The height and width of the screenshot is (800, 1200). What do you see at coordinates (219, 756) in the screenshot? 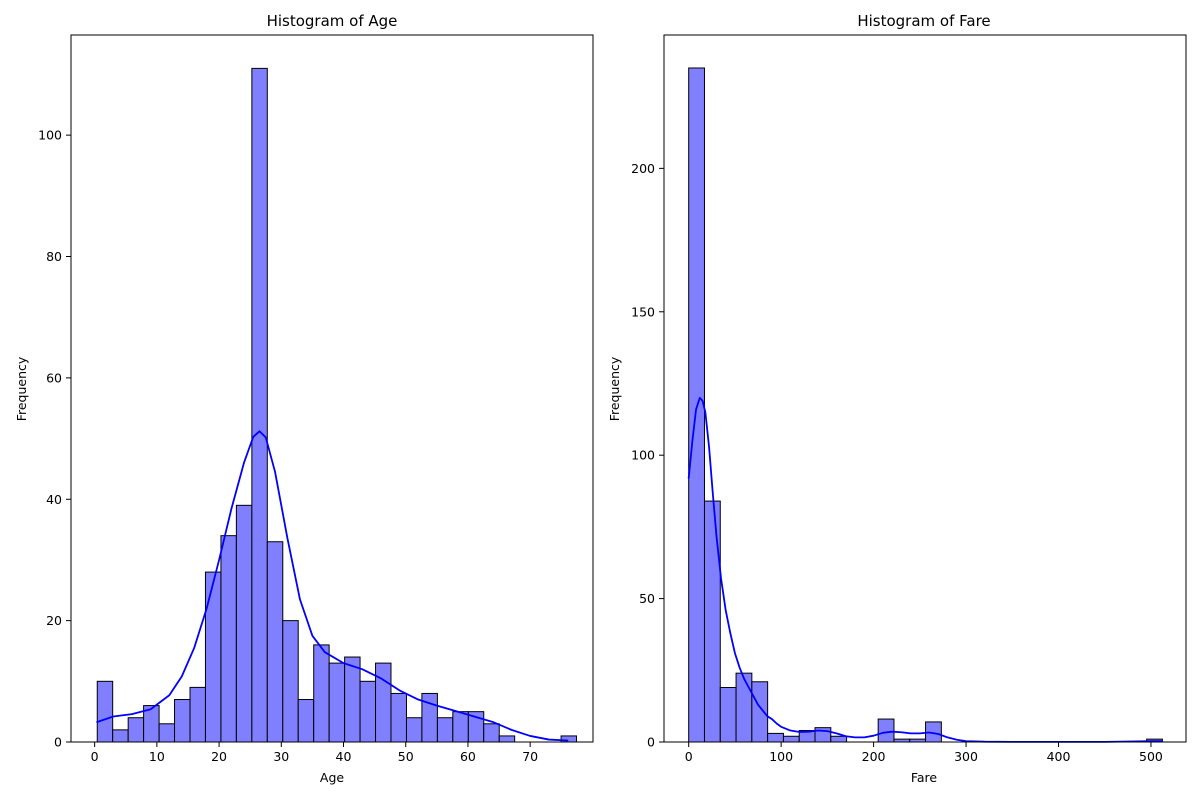
I see `x-tick-label: 20` at bounding box center [219, 756].